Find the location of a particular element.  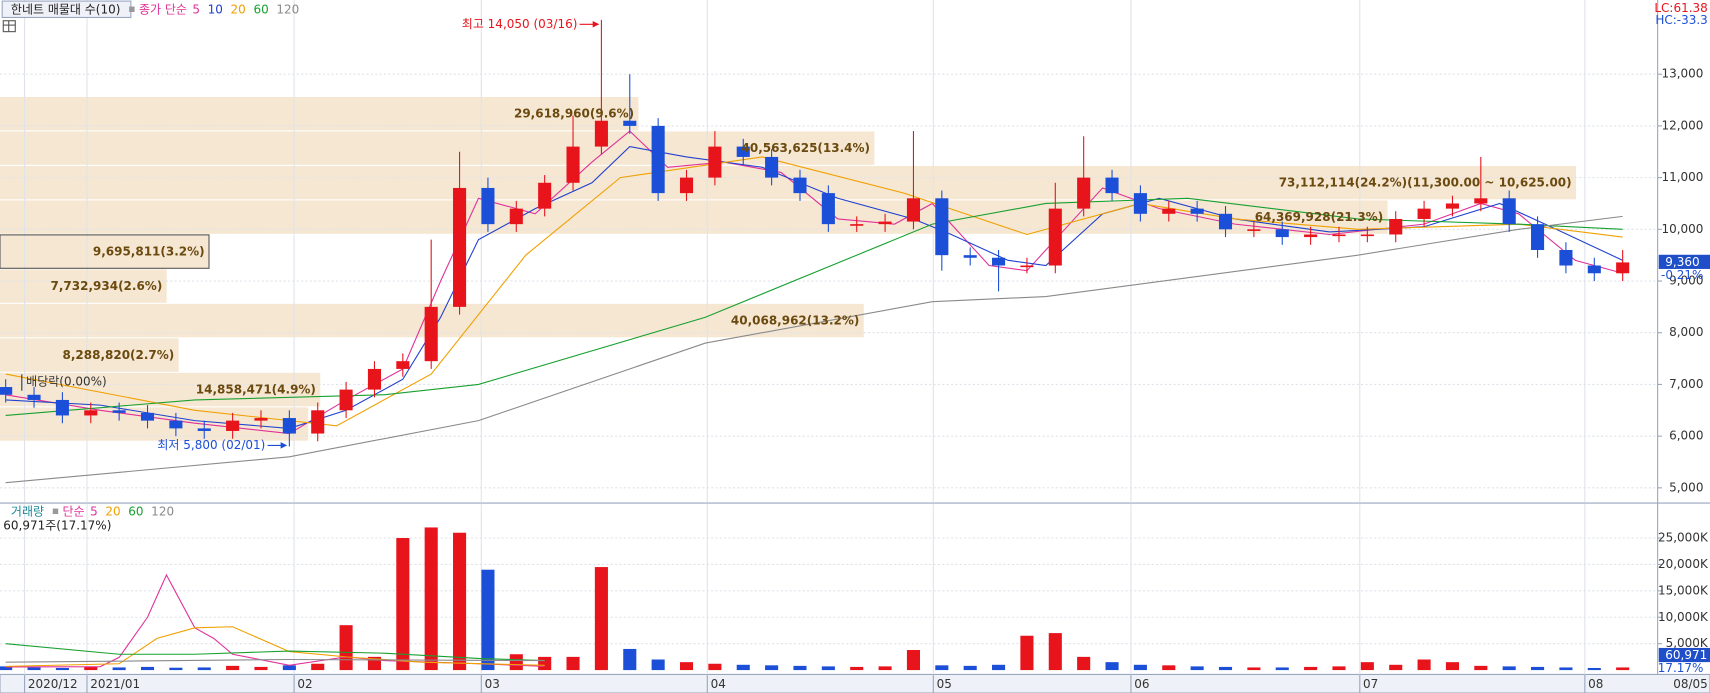

profile-label: 14,858,471(4.9%) is located at coordinates (256, 390).